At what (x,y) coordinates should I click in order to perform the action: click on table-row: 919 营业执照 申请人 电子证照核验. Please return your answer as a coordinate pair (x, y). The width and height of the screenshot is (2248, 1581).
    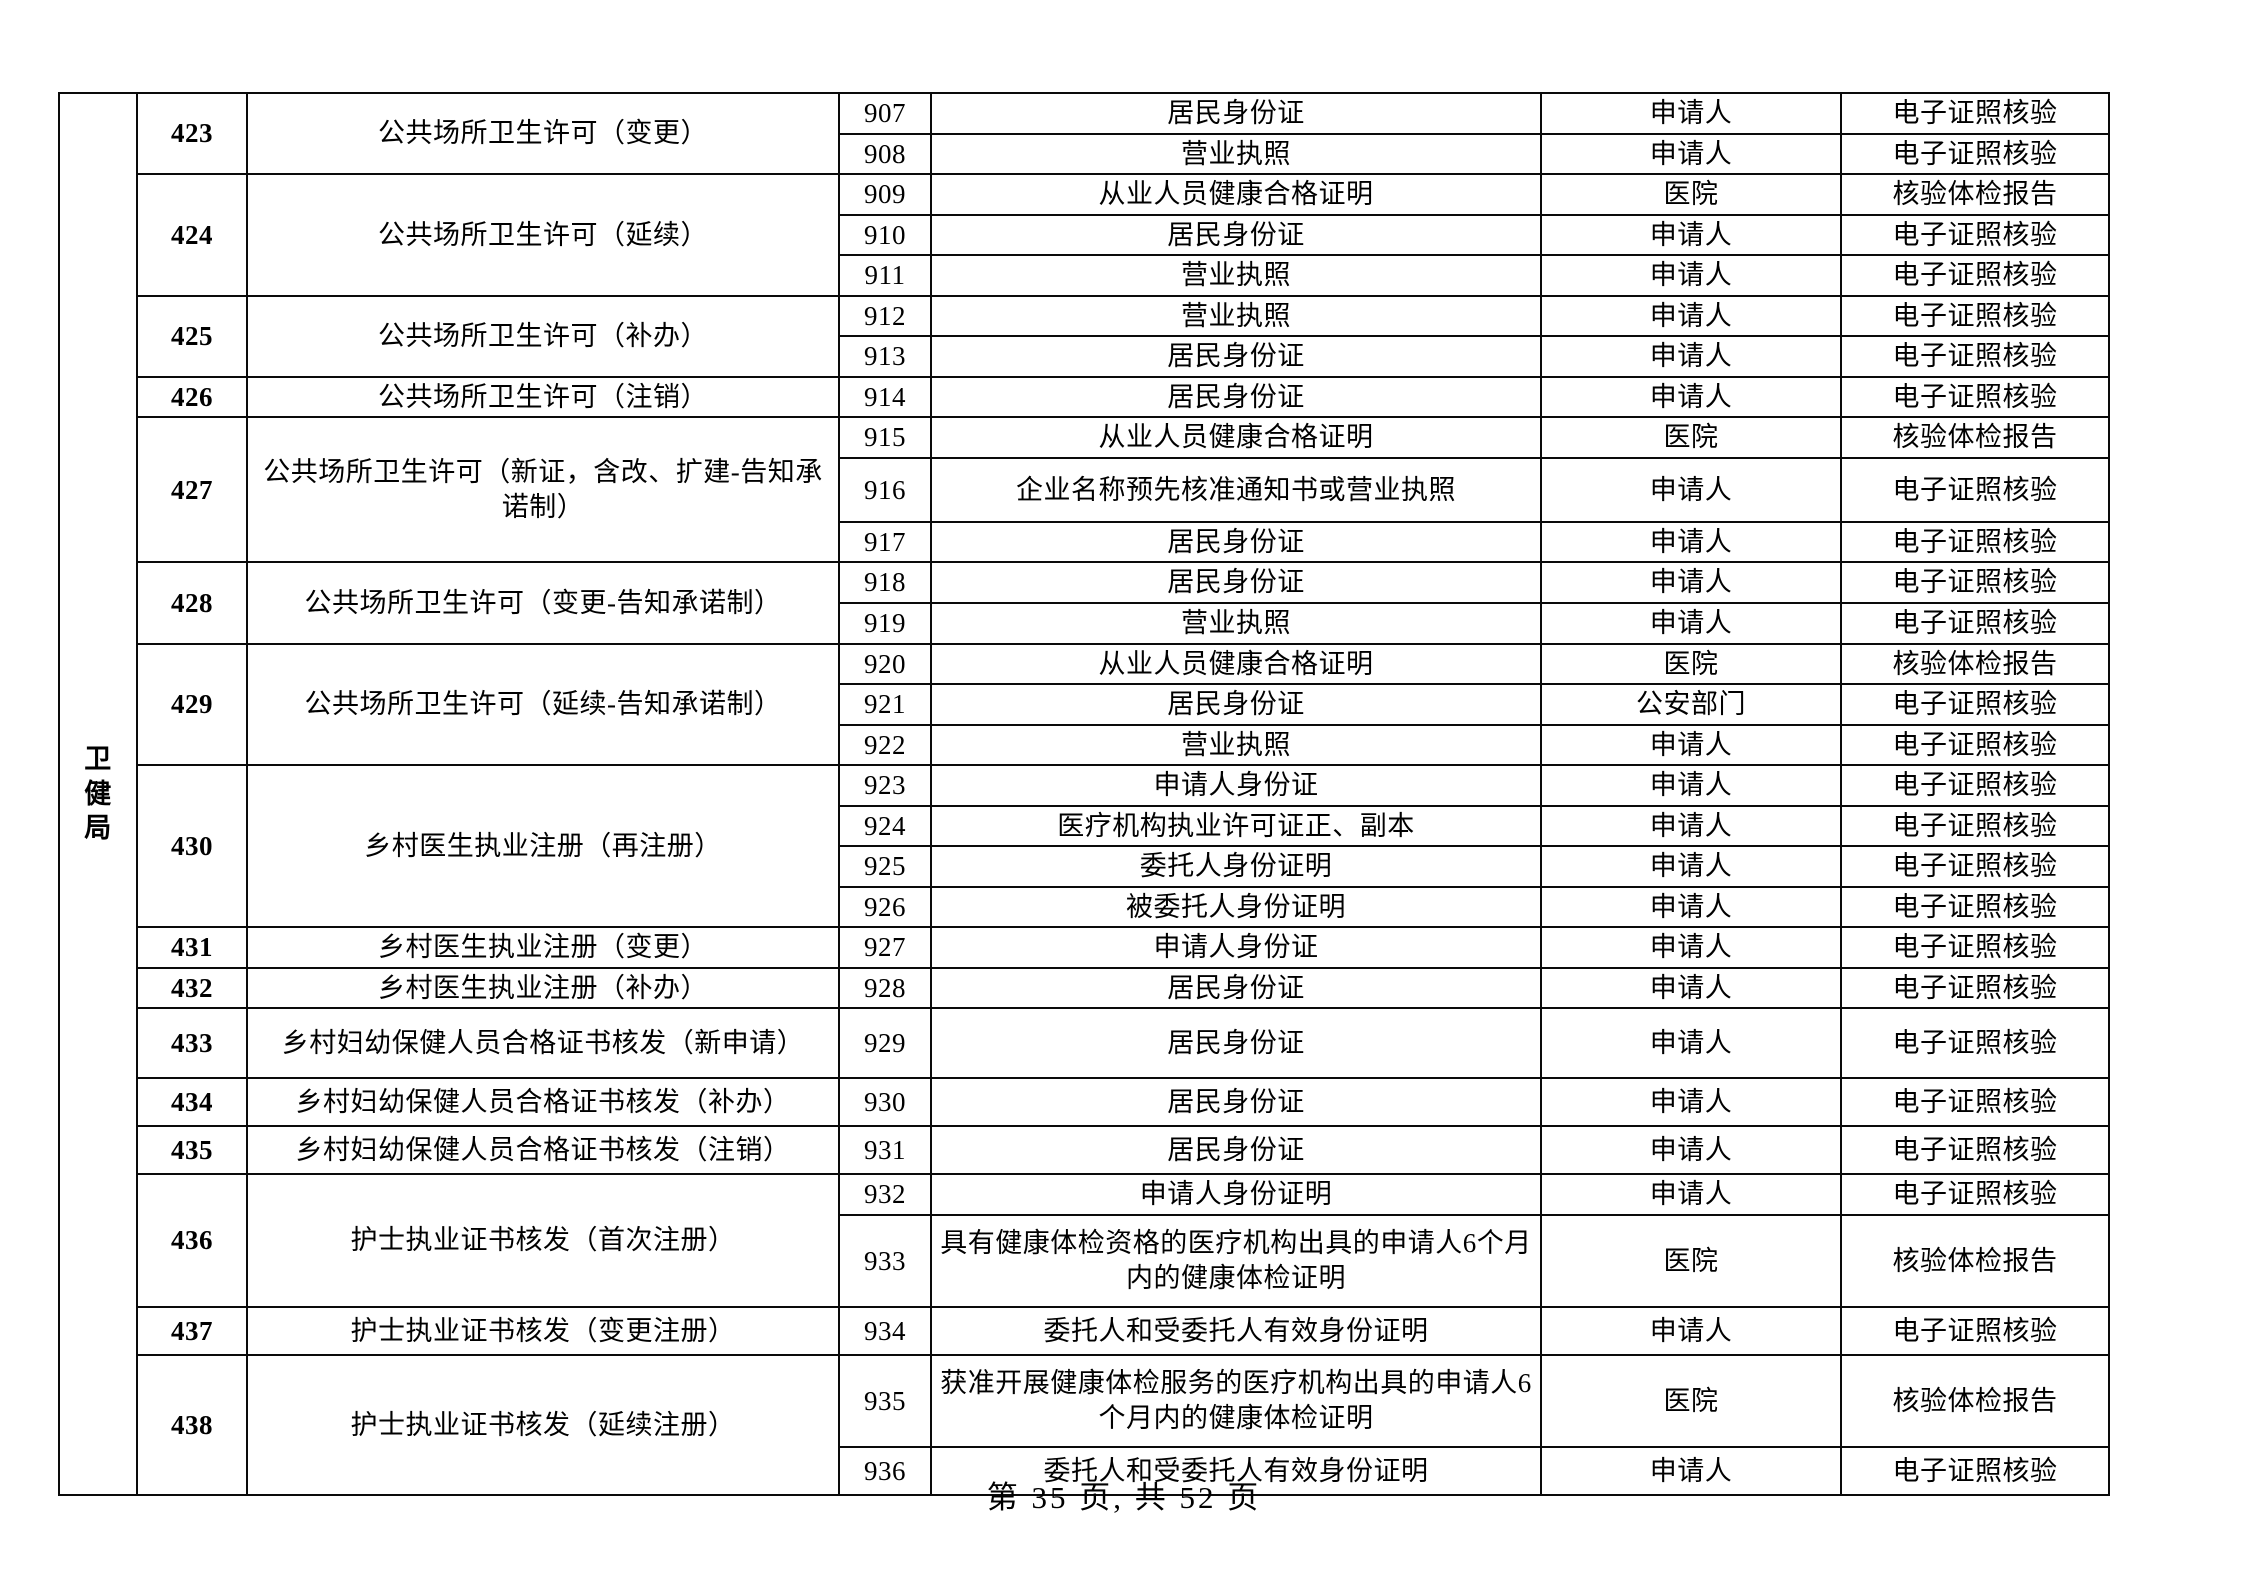
    Looking at the image, I should click on (1084, 623).